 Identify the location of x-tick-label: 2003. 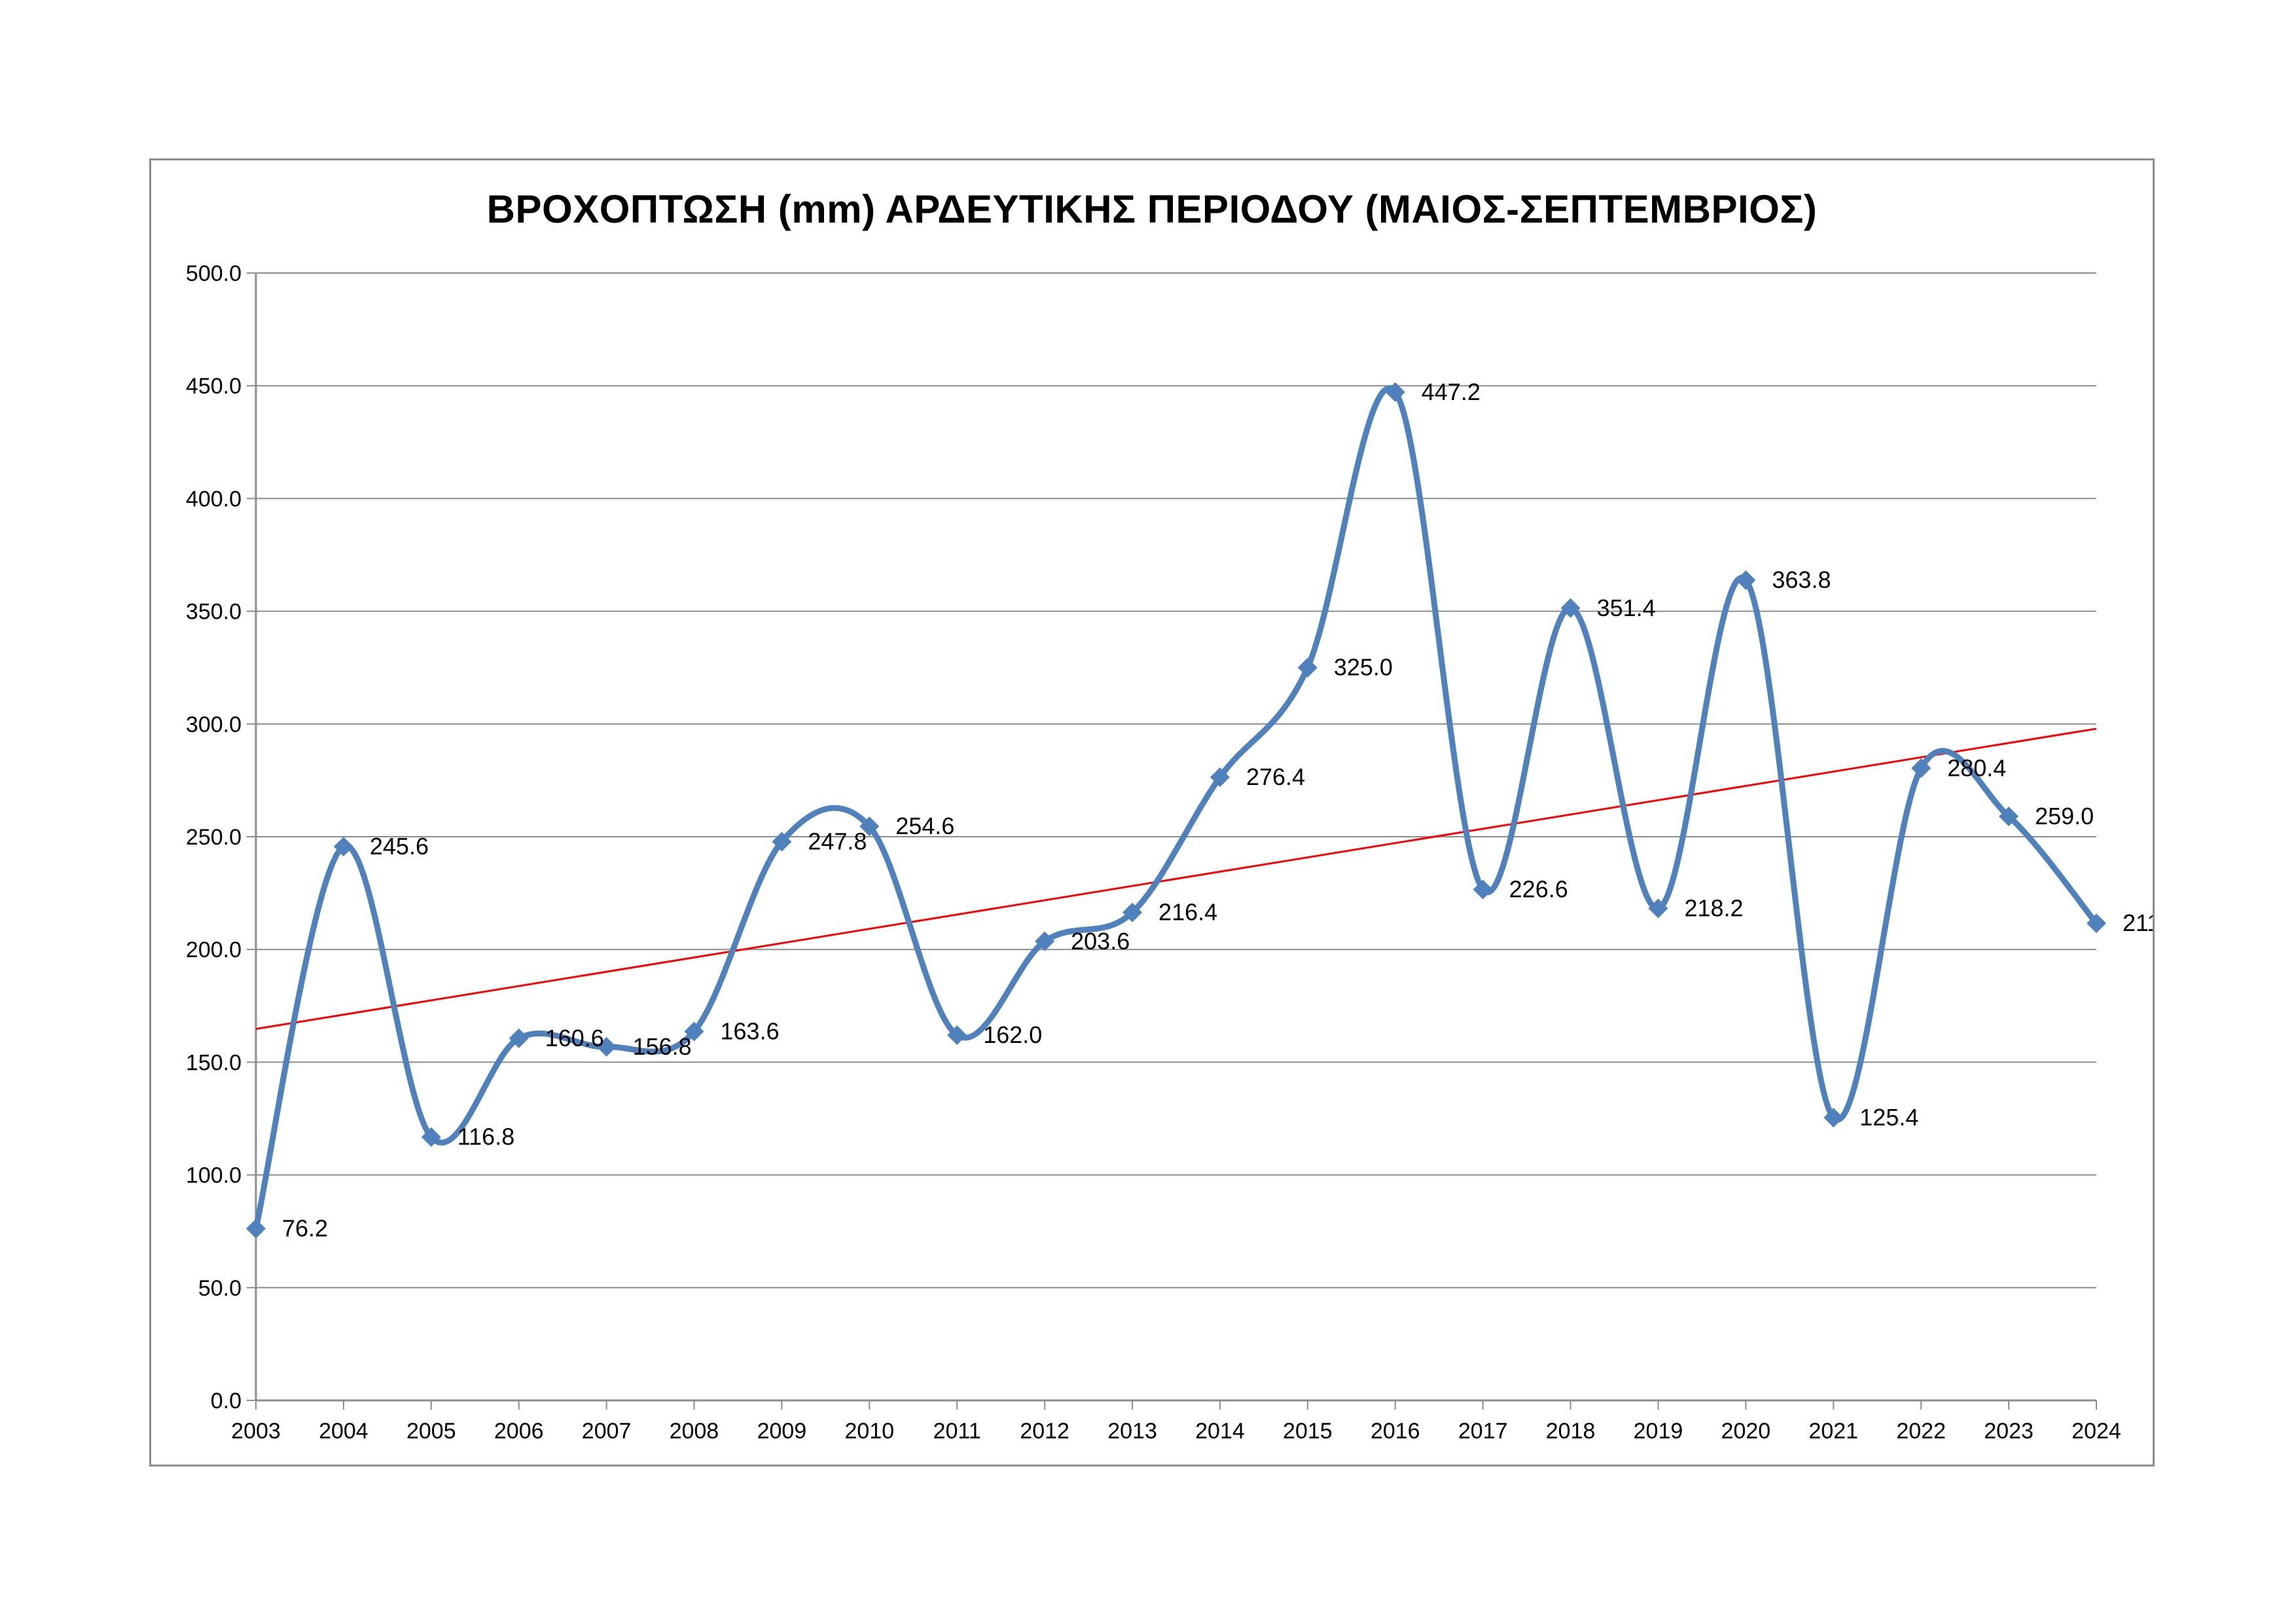
(256, 1431).